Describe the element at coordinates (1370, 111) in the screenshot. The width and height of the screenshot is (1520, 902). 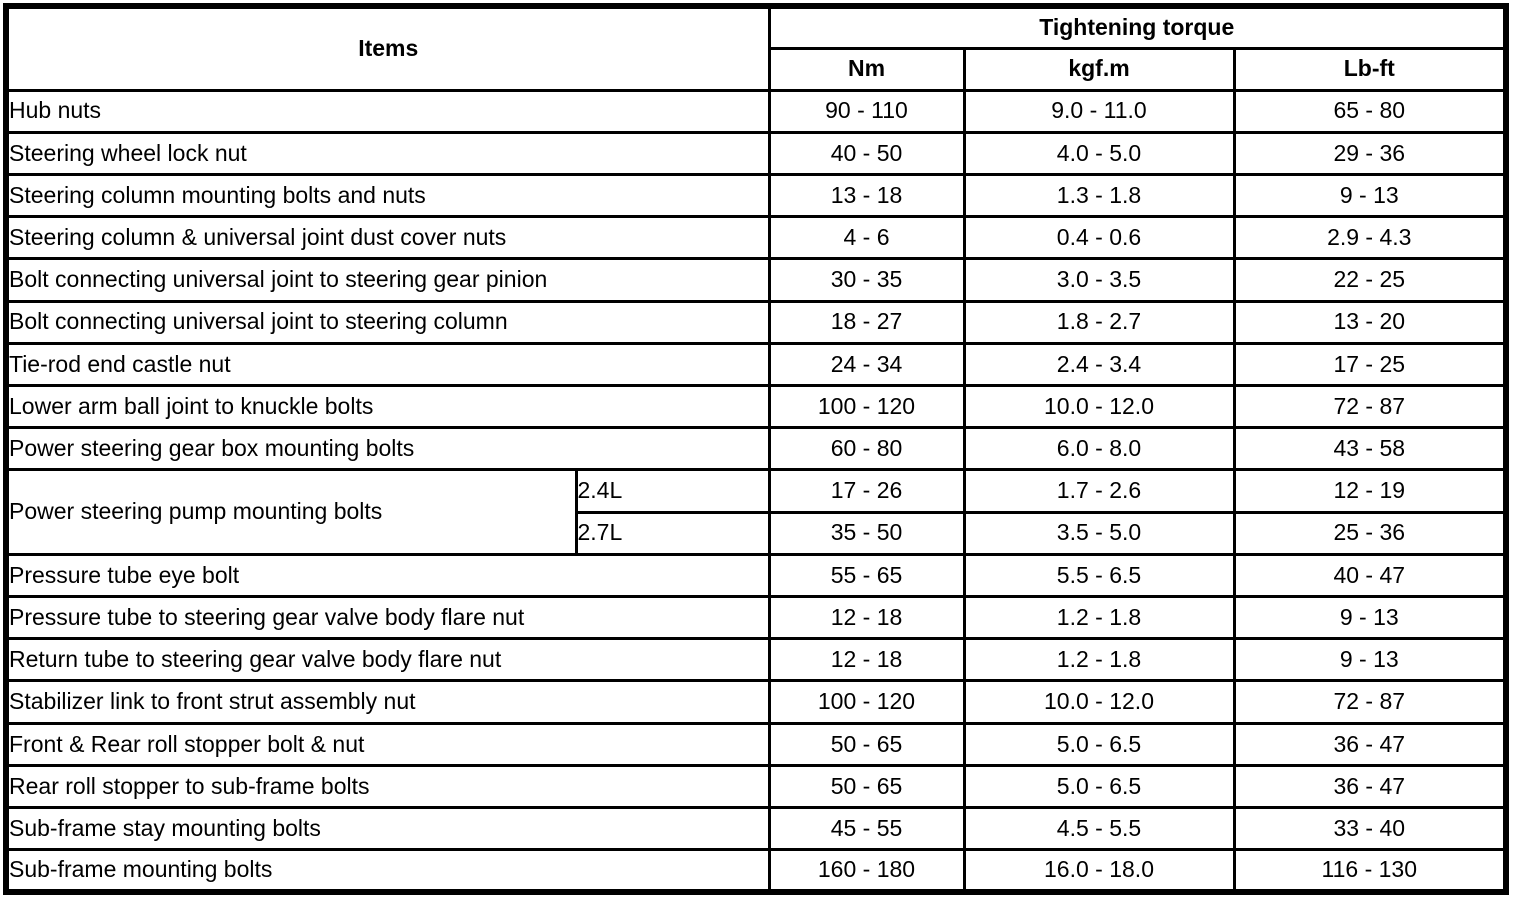
I see `lbft-value-cell: 65 - 80` at that location.